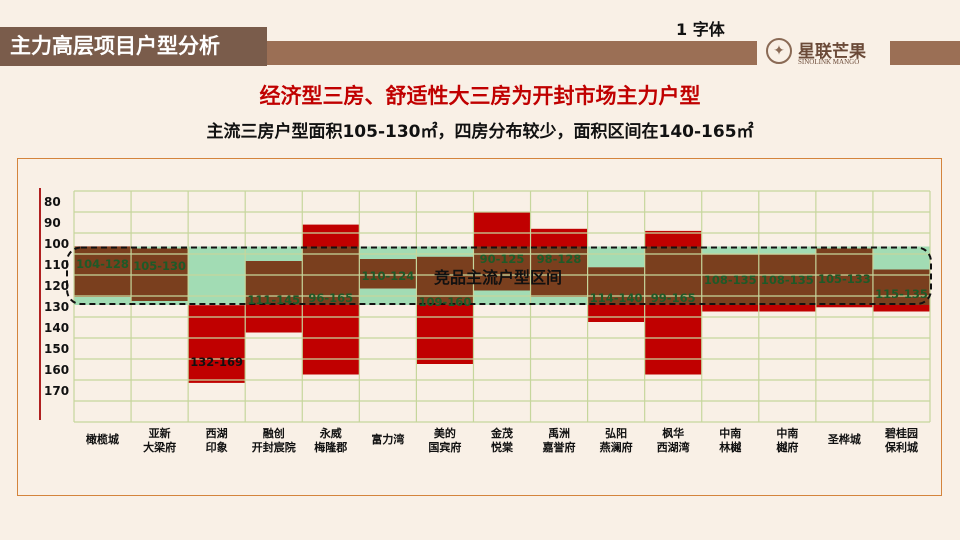  Describe the element at coordinates (502, 447) in the screenshot. I see `x-tick-label: 悦棠` at that location.